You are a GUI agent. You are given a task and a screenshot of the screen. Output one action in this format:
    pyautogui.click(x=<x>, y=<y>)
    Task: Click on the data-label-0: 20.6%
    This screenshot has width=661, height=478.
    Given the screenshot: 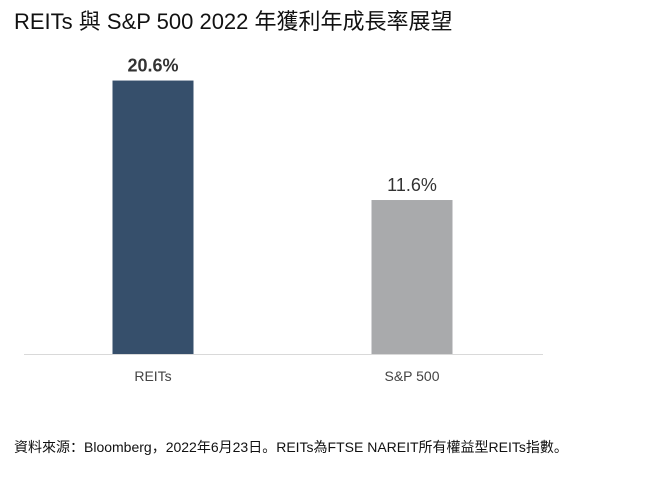 What is the action you would take?
    pyautogui.click(x=152, y=66)
    